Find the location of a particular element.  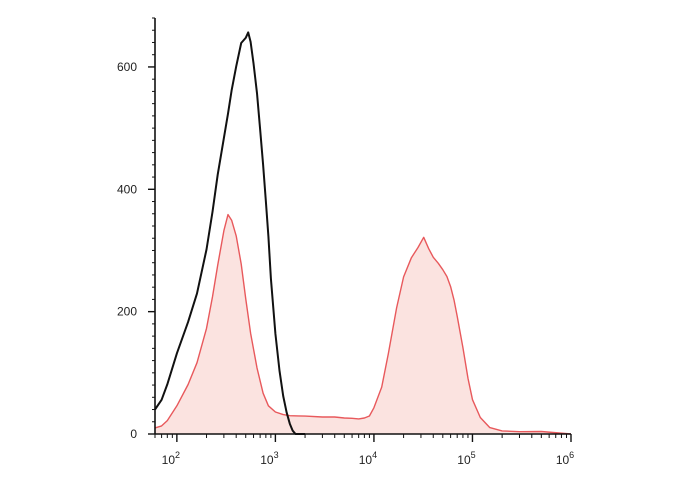

y-tick-label: 600 is located at coordinates (127, 67).